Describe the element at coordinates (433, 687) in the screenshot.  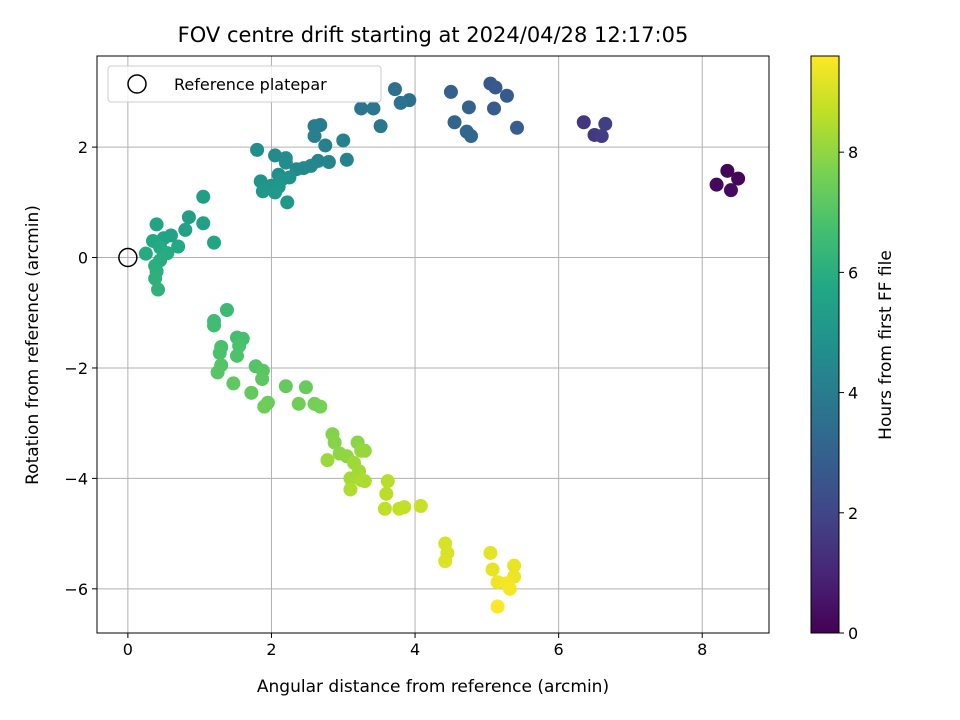
I see `x-axis-label: Angular distance from reference (arcmin)` at that location.